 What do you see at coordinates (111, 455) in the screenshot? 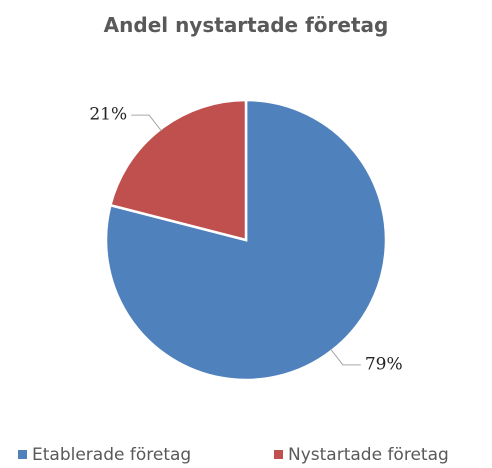
I see `legend-label: Etablerade företag` at bounding box center [111, 455].